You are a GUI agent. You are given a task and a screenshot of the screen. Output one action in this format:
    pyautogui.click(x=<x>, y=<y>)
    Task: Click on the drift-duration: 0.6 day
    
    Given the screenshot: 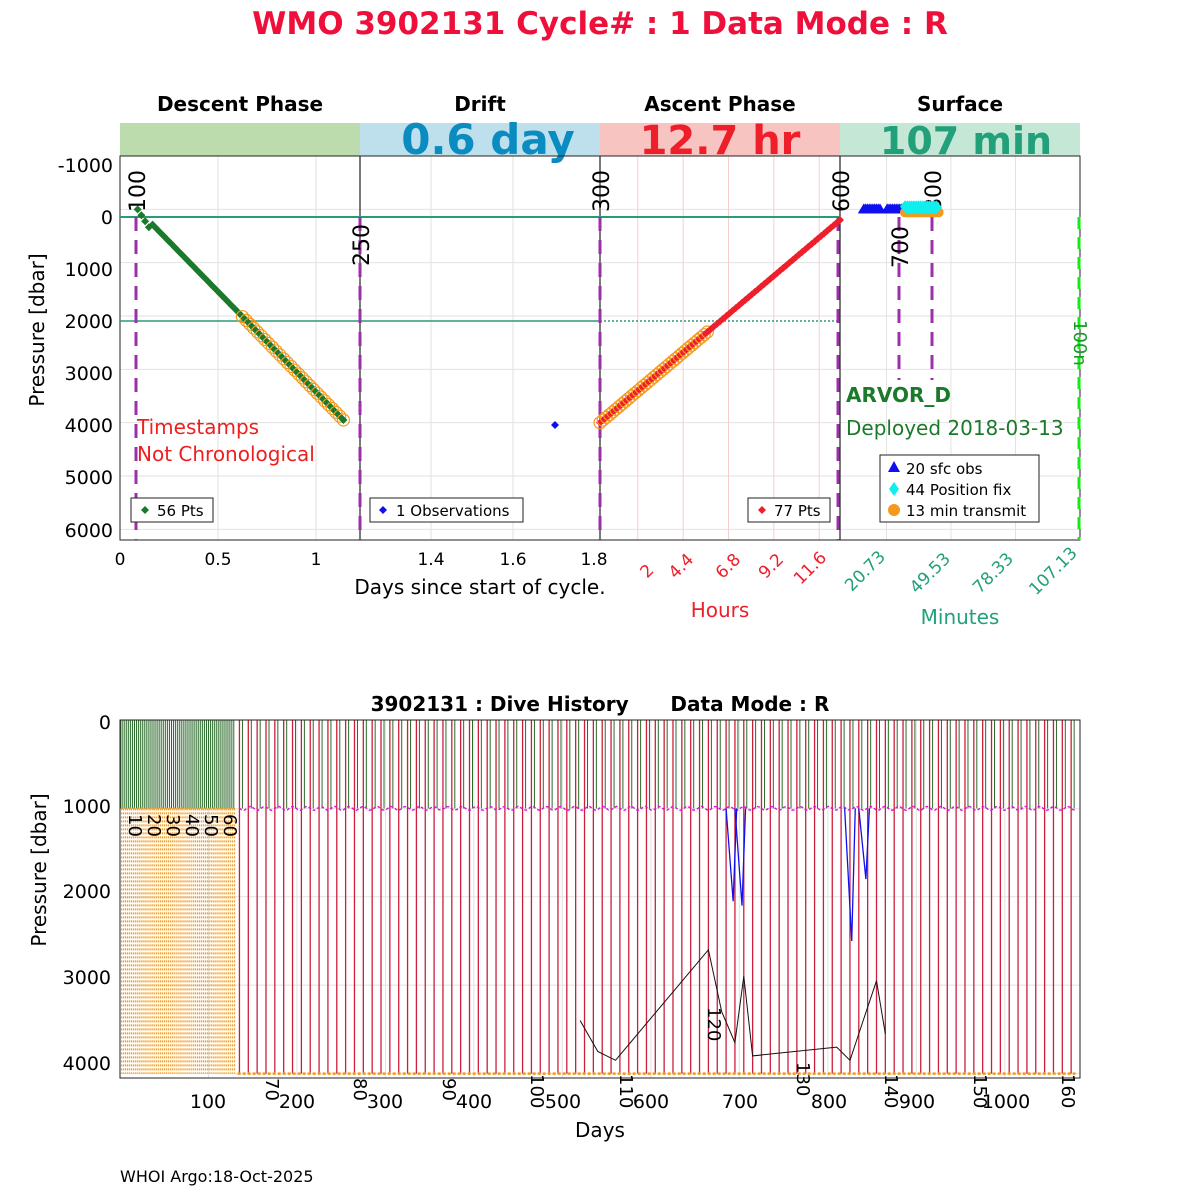 What is the action you would take?
    pyautogui.click(x=488, y=139)
    